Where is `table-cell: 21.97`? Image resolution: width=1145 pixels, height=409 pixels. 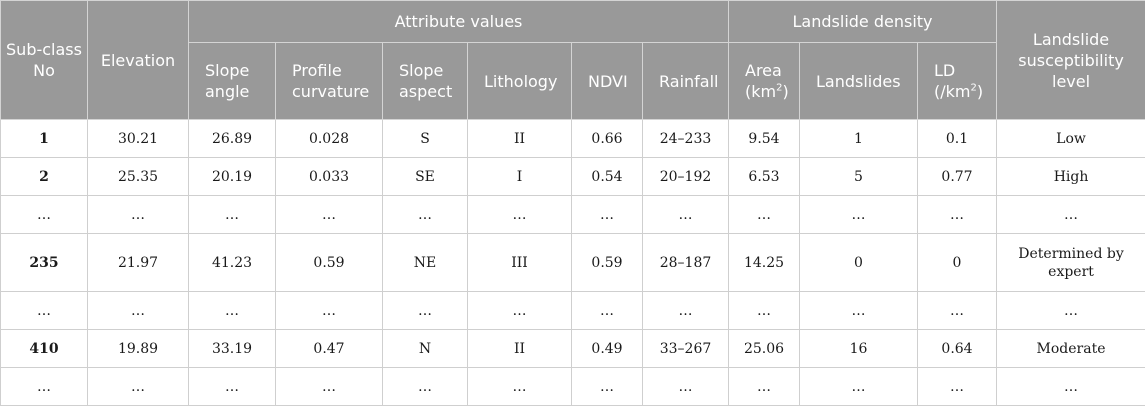
table-cell: 21.97 is located at coordinates (138, 262).